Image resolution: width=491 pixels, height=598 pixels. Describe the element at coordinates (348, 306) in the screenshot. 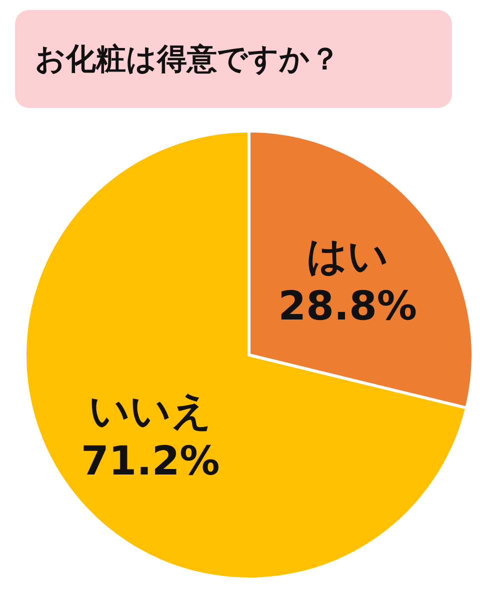

I see `data-label: 28.8%` at that location.